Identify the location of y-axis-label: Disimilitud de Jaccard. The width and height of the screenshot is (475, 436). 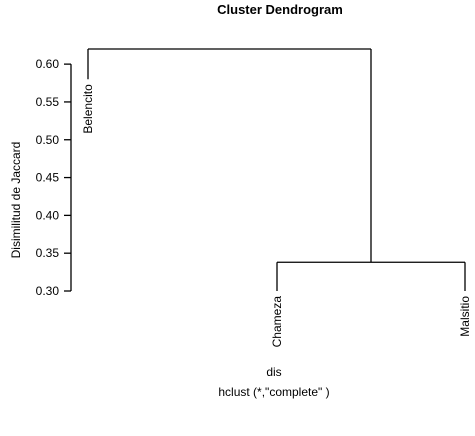
(16, 200).